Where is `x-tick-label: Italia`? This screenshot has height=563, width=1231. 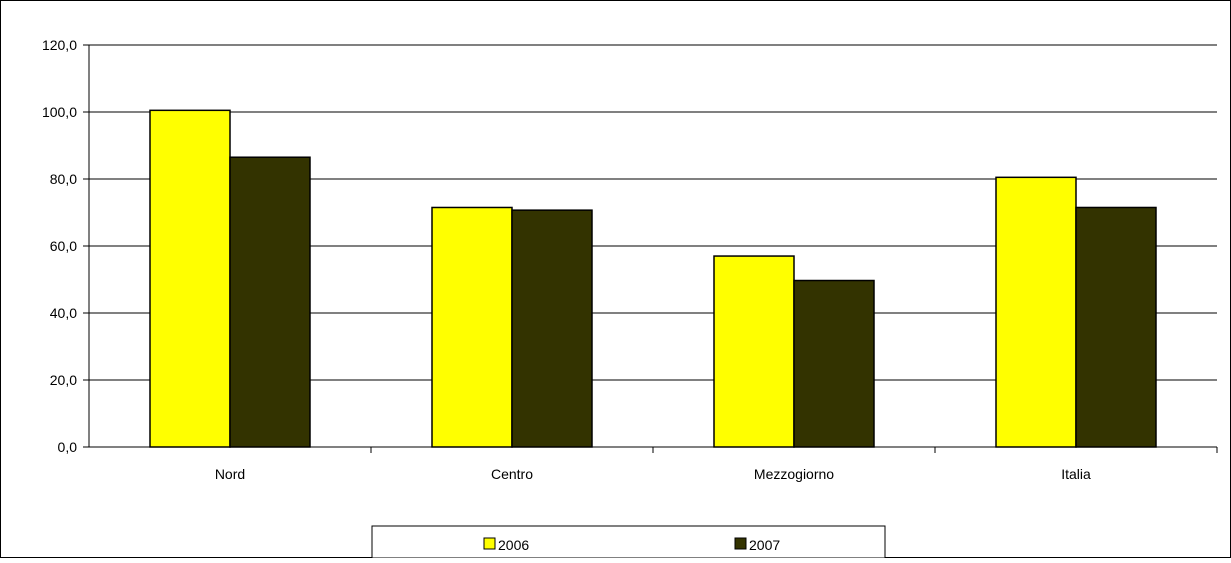
x-tick-label: Italia is located at coordinates (1076, 474).